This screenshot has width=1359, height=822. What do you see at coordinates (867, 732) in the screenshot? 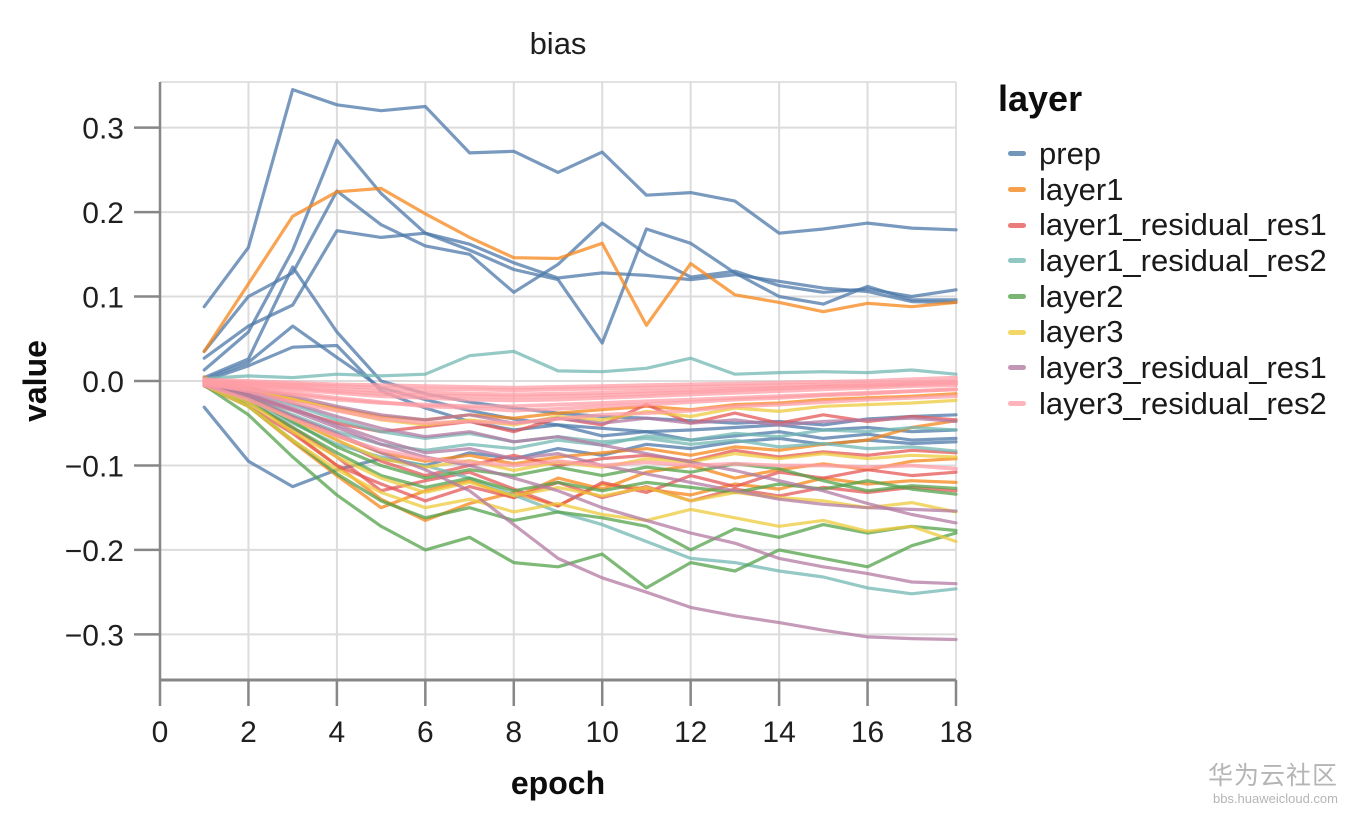
I see `x-tick-label: 16` at bounding box center [867, 732].